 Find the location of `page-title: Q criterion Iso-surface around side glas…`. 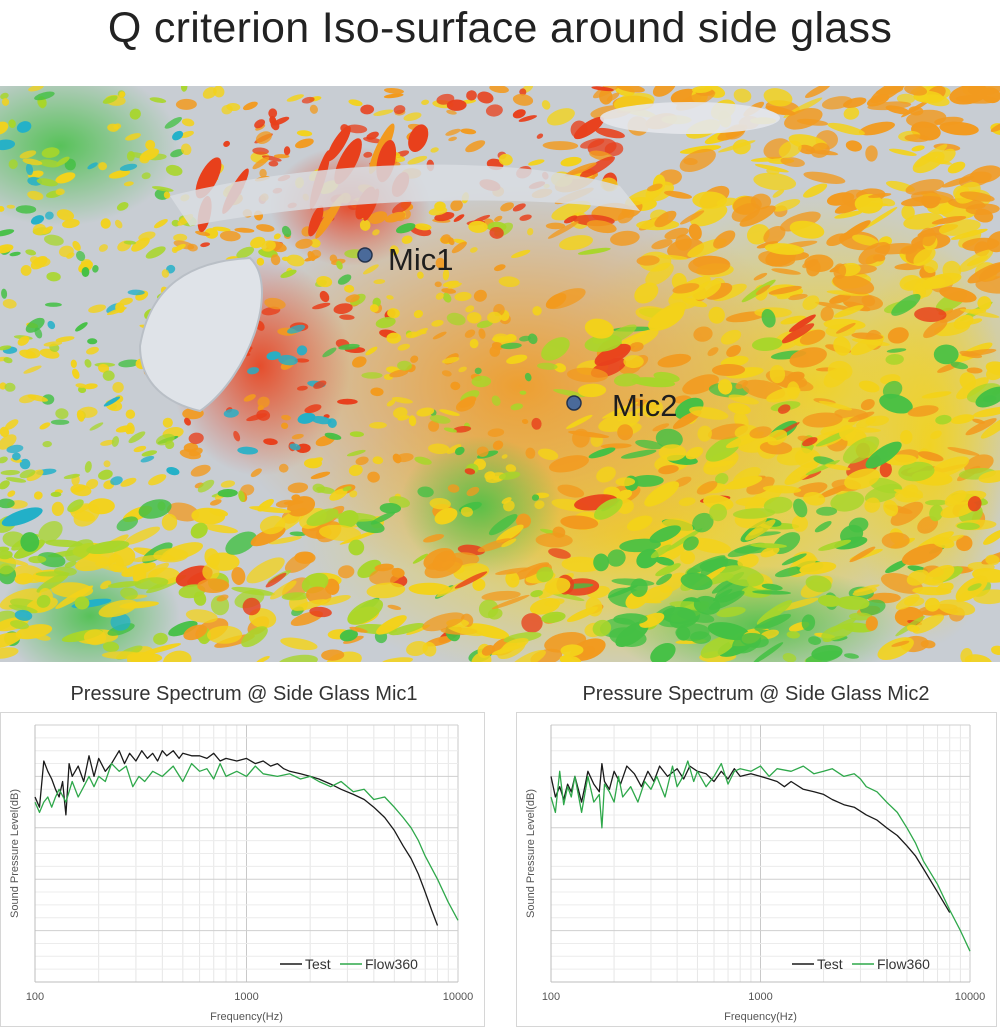

page-title: Q criterion Iso-surface around side glas… is located at coordinates (500, 28).